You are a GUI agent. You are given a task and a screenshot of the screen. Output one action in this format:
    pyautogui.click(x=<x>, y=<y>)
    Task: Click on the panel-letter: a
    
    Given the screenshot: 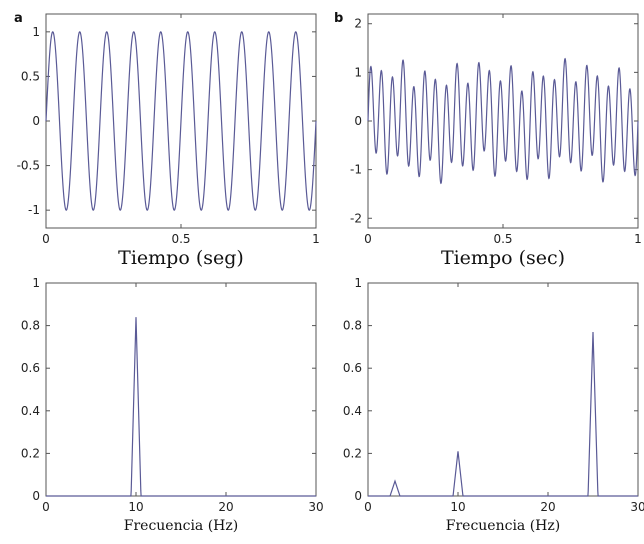 What is the action you would take?
    pyautogui.click(x=18, y=18)
    